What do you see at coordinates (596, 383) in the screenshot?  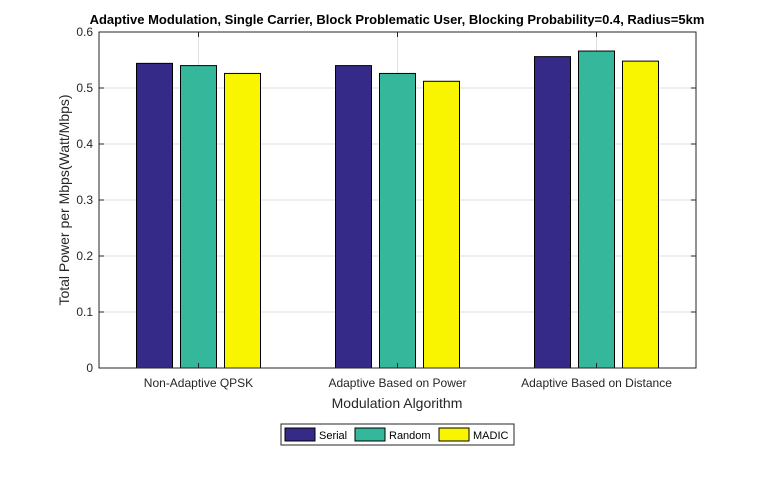 I see `x-tick-label: Adaptive Based on Distance` at bounding box center [596, 383].